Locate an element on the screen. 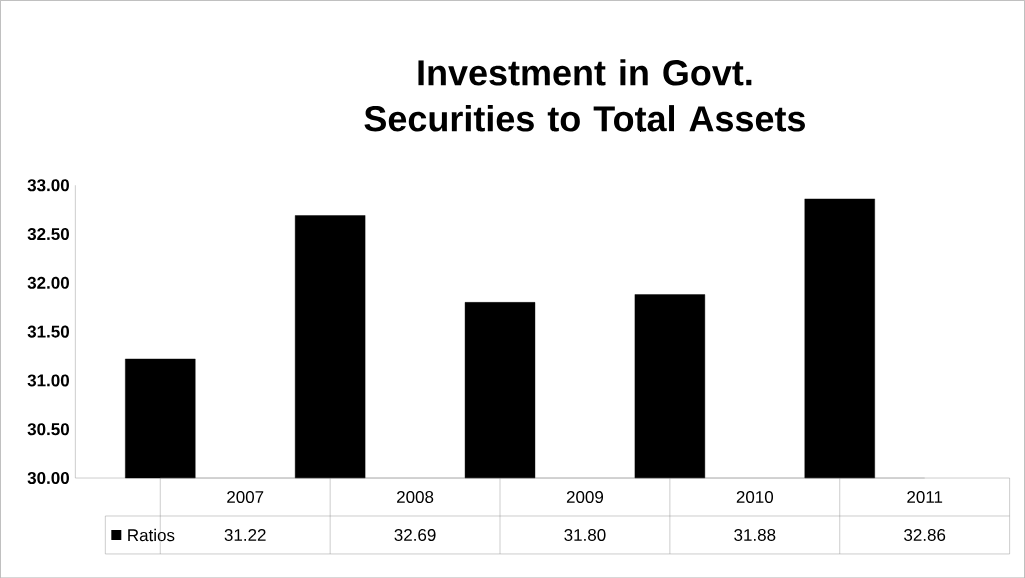  data-label: 31.80 is located at coordinates (585, 534).